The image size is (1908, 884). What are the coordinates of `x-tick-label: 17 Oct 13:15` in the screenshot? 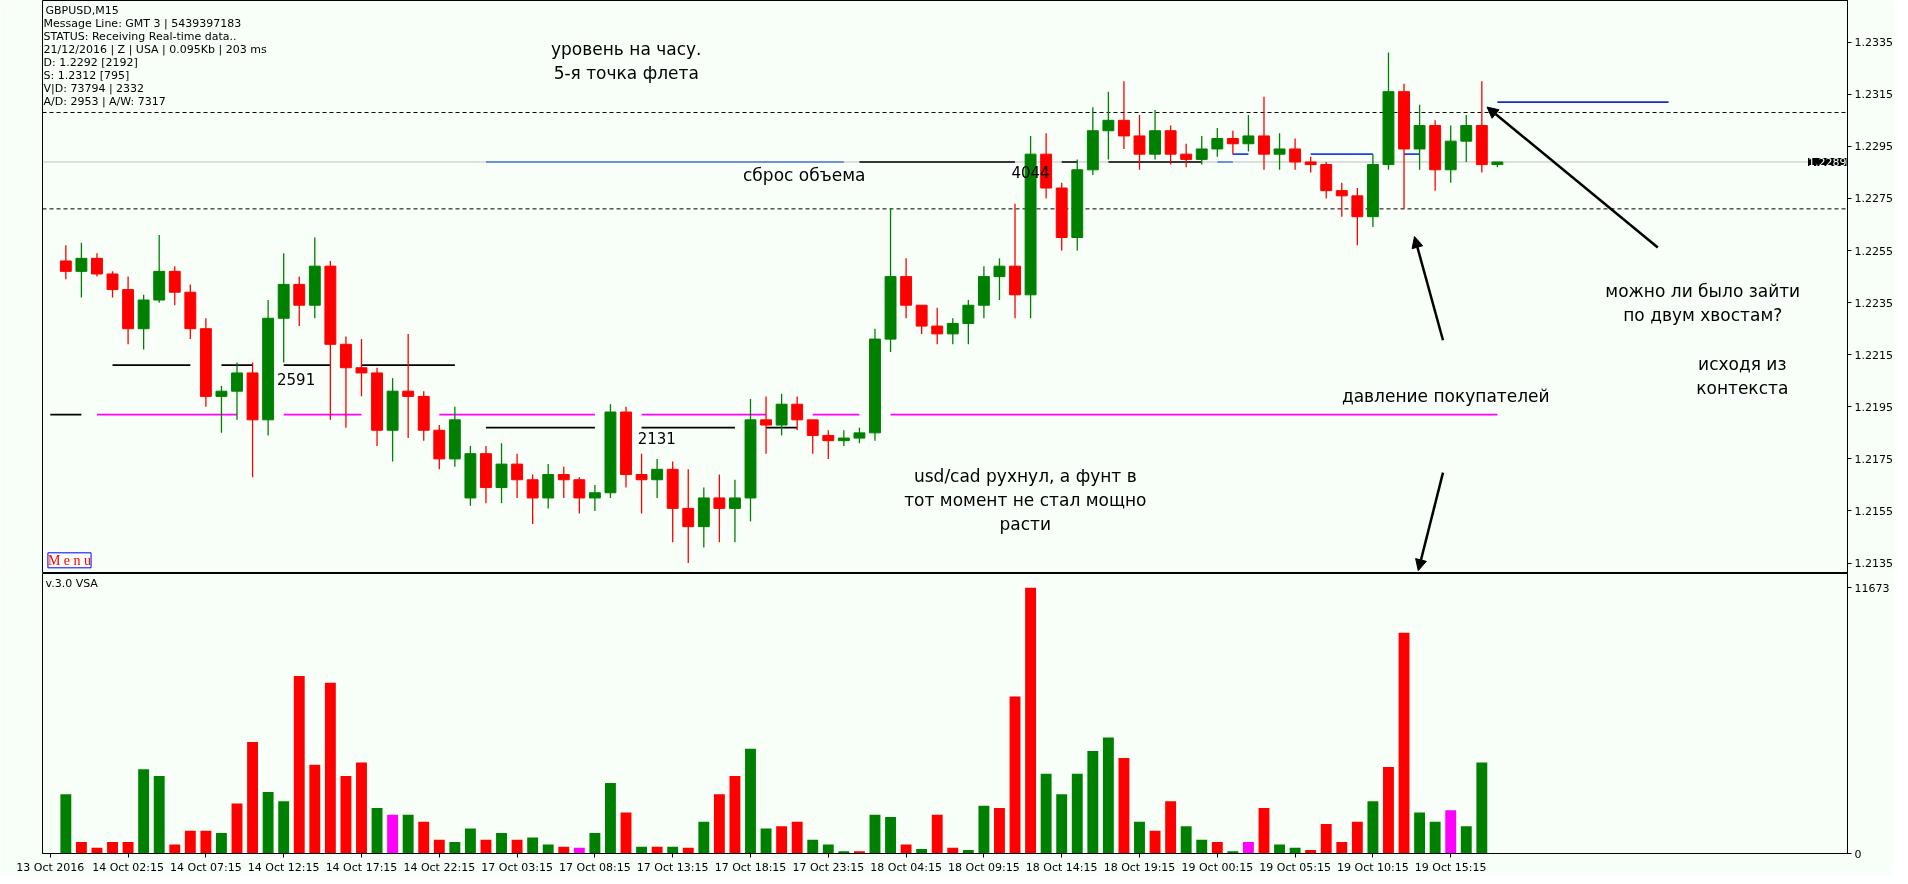 It's located at (672, 867).